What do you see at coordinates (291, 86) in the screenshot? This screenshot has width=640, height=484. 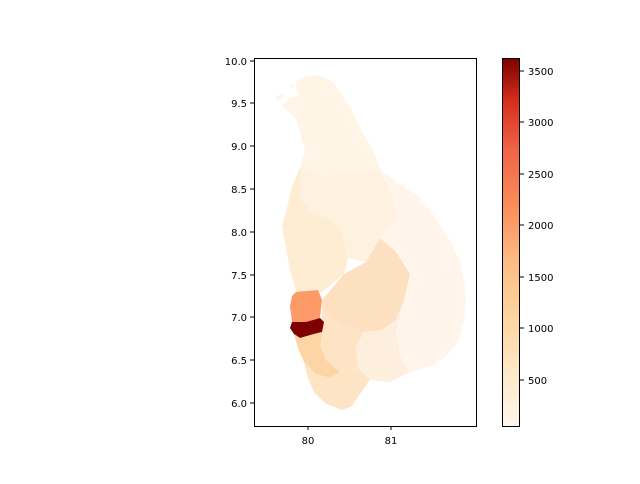 I see `region-jaffna-islet` at bounding box center [291, 86].